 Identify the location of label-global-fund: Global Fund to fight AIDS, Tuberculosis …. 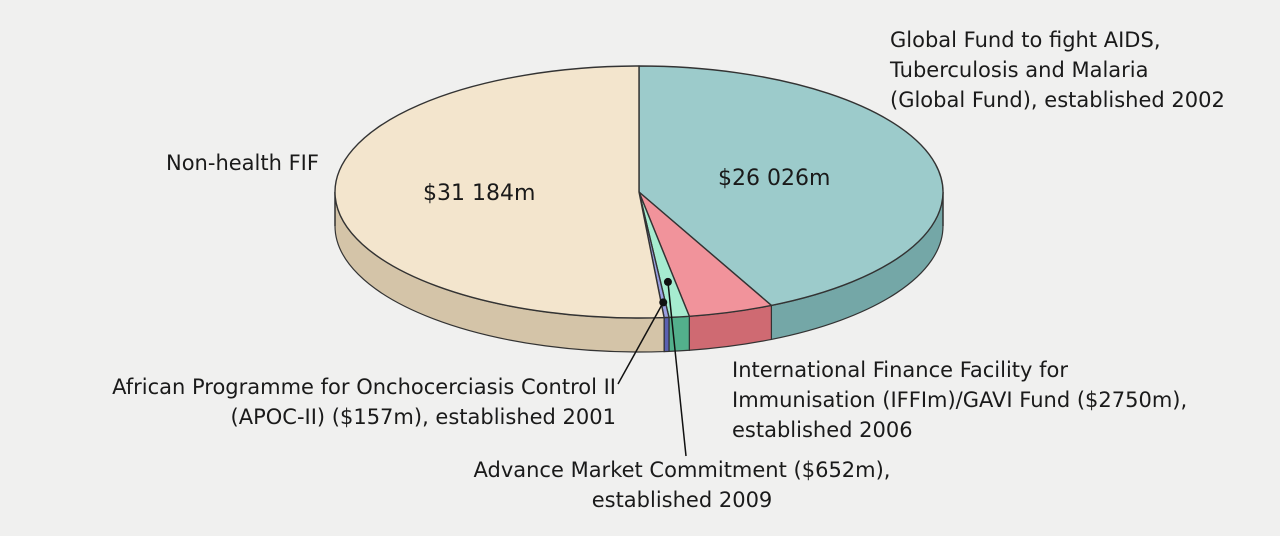
(1057, 70).